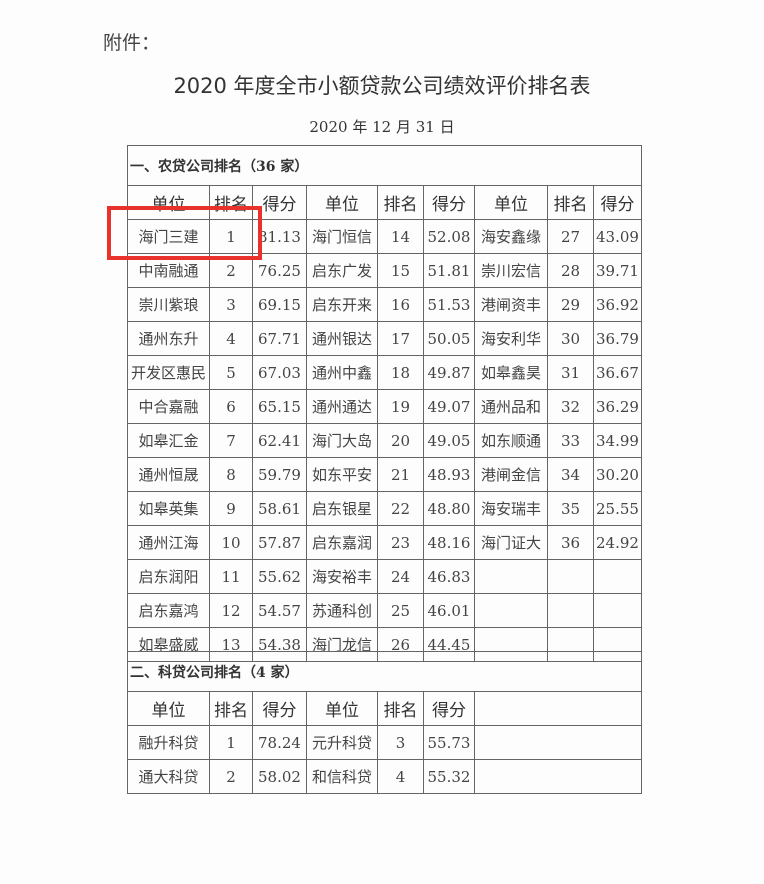  Describe the element at coordinates (449, 742) in the screenshot. I see `score: 55.73` at that location.